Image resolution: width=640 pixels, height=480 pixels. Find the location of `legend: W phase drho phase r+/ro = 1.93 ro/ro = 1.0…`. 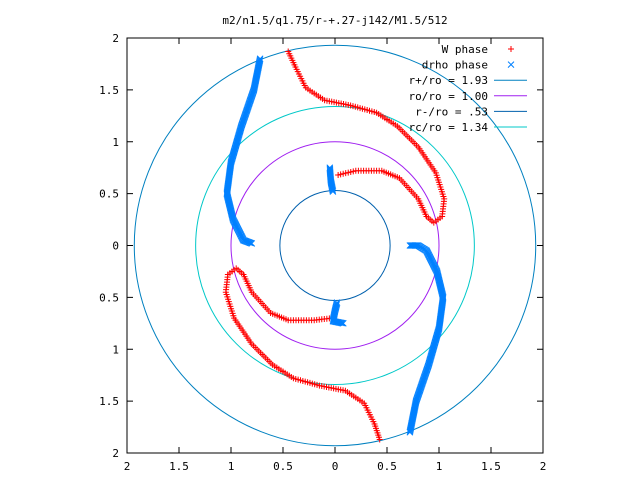

legend: W phase drho phase r+/ro = 1.93 ro/ro = 1.0… is located at coordinates (468, 88).